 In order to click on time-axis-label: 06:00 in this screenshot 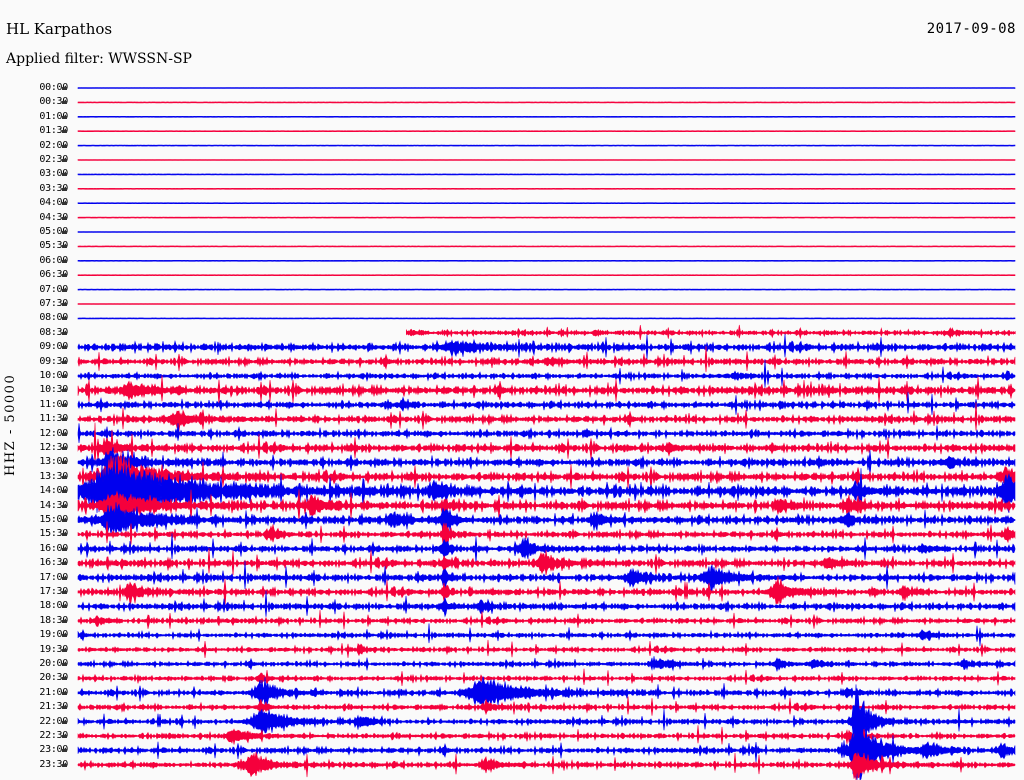, I will do `click(53, 260)`.